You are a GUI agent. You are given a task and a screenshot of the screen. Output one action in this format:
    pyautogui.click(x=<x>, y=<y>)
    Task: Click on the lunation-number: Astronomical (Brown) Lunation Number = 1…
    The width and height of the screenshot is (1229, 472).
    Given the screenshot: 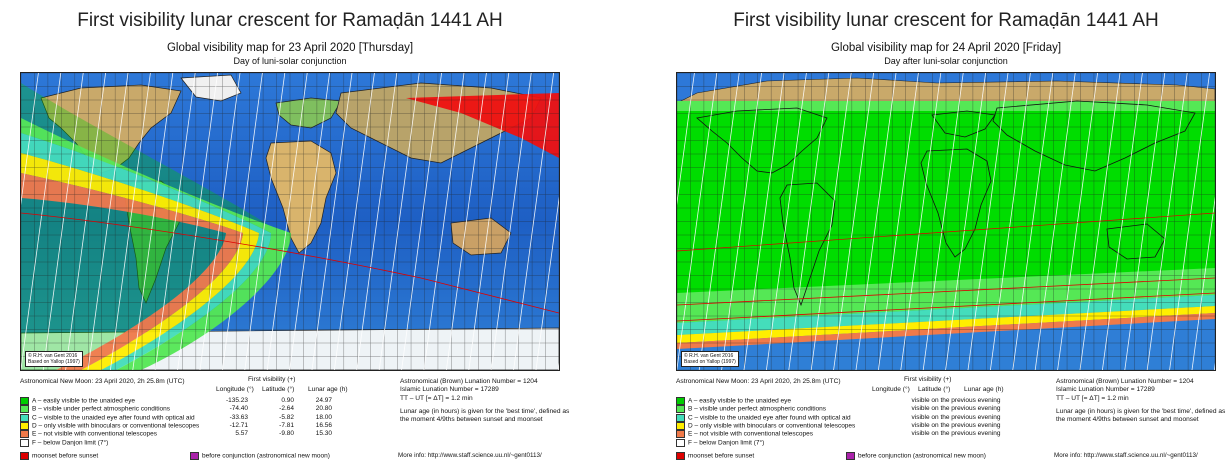 What is the action you would take?
    pyautogui.click(x=469, y=381)
    